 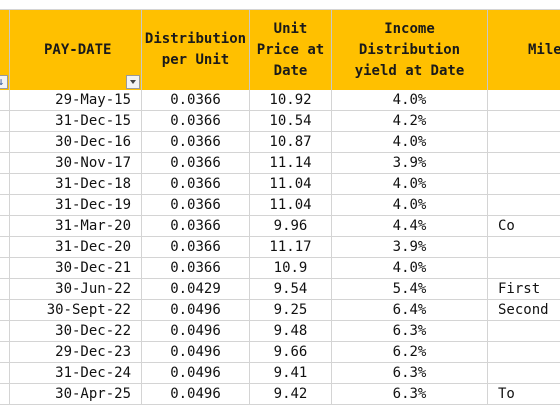 What do you see at coordinates (4, 82) in the screenshot?
I see `filter-sort-icon: ↓` at bounding box center [4, 82].